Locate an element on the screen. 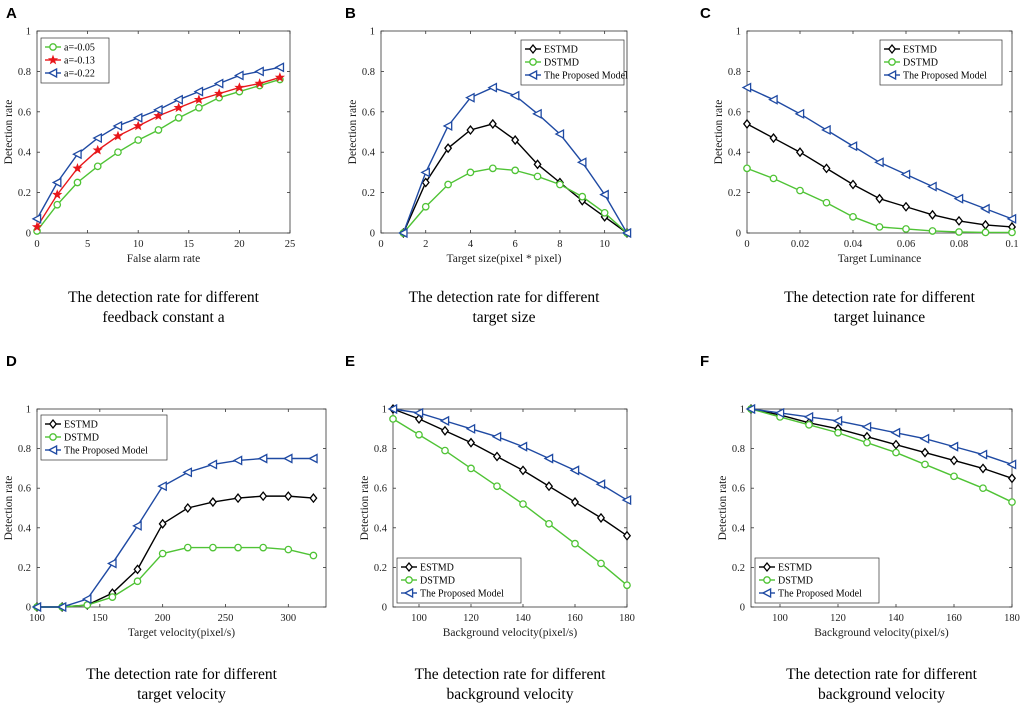  x-tick-label: 15 is located at coordinates (189, 244).